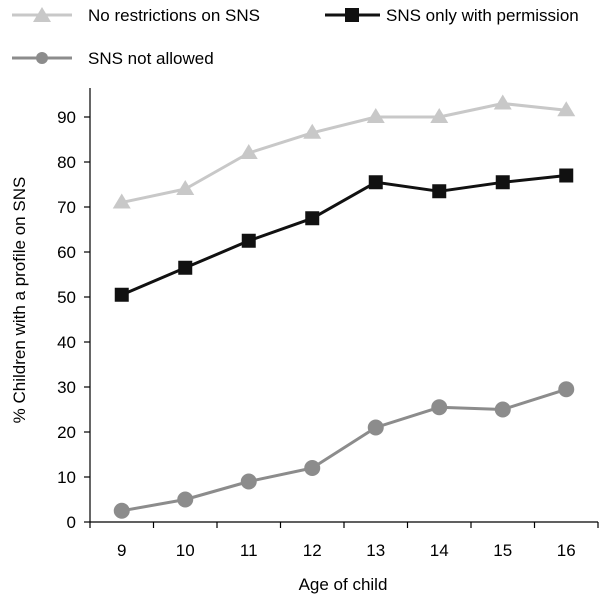  What do you see at coordinates (66, 387) in the screenshot?
I see `y-tick-label: 30` at bounding box center [66, 387].